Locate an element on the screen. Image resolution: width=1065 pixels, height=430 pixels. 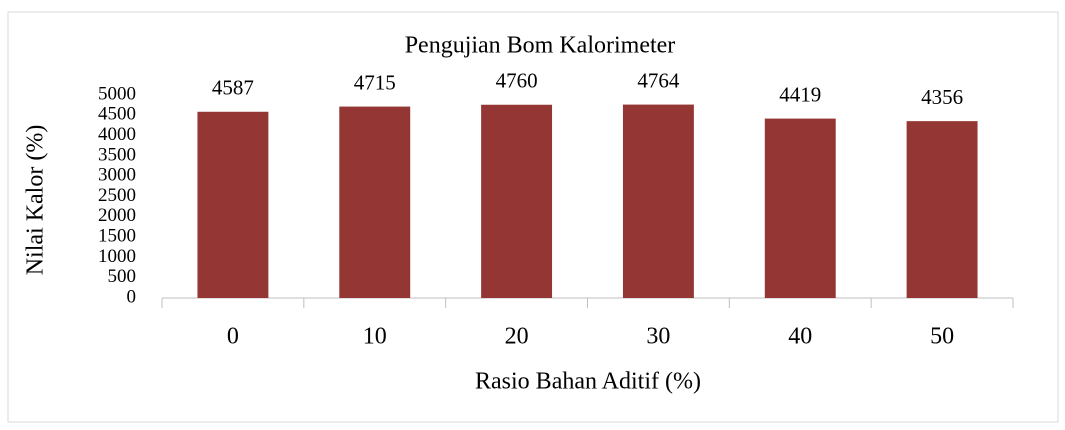
y-tick-label: 2500 is located at coordinates (117, 195).